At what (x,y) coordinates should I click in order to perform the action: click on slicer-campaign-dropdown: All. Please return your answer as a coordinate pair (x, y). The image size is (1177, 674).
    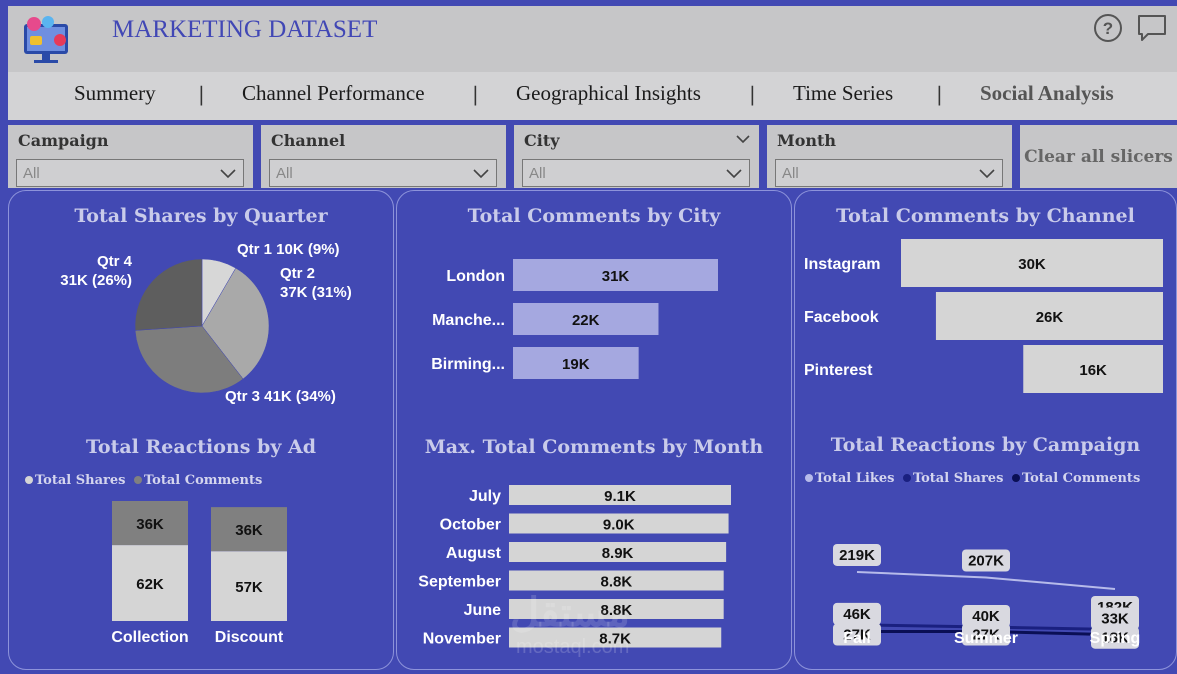
    Looking at the image, I should click on (130, 173).